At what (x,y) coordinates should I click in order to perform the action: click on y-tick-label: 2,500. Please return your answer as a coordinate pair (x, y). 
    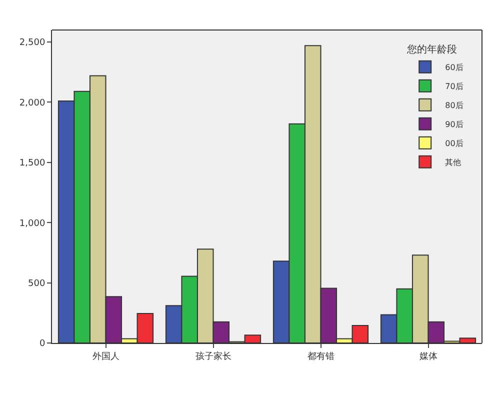
    Looking at the image, I should click on (32, 43).